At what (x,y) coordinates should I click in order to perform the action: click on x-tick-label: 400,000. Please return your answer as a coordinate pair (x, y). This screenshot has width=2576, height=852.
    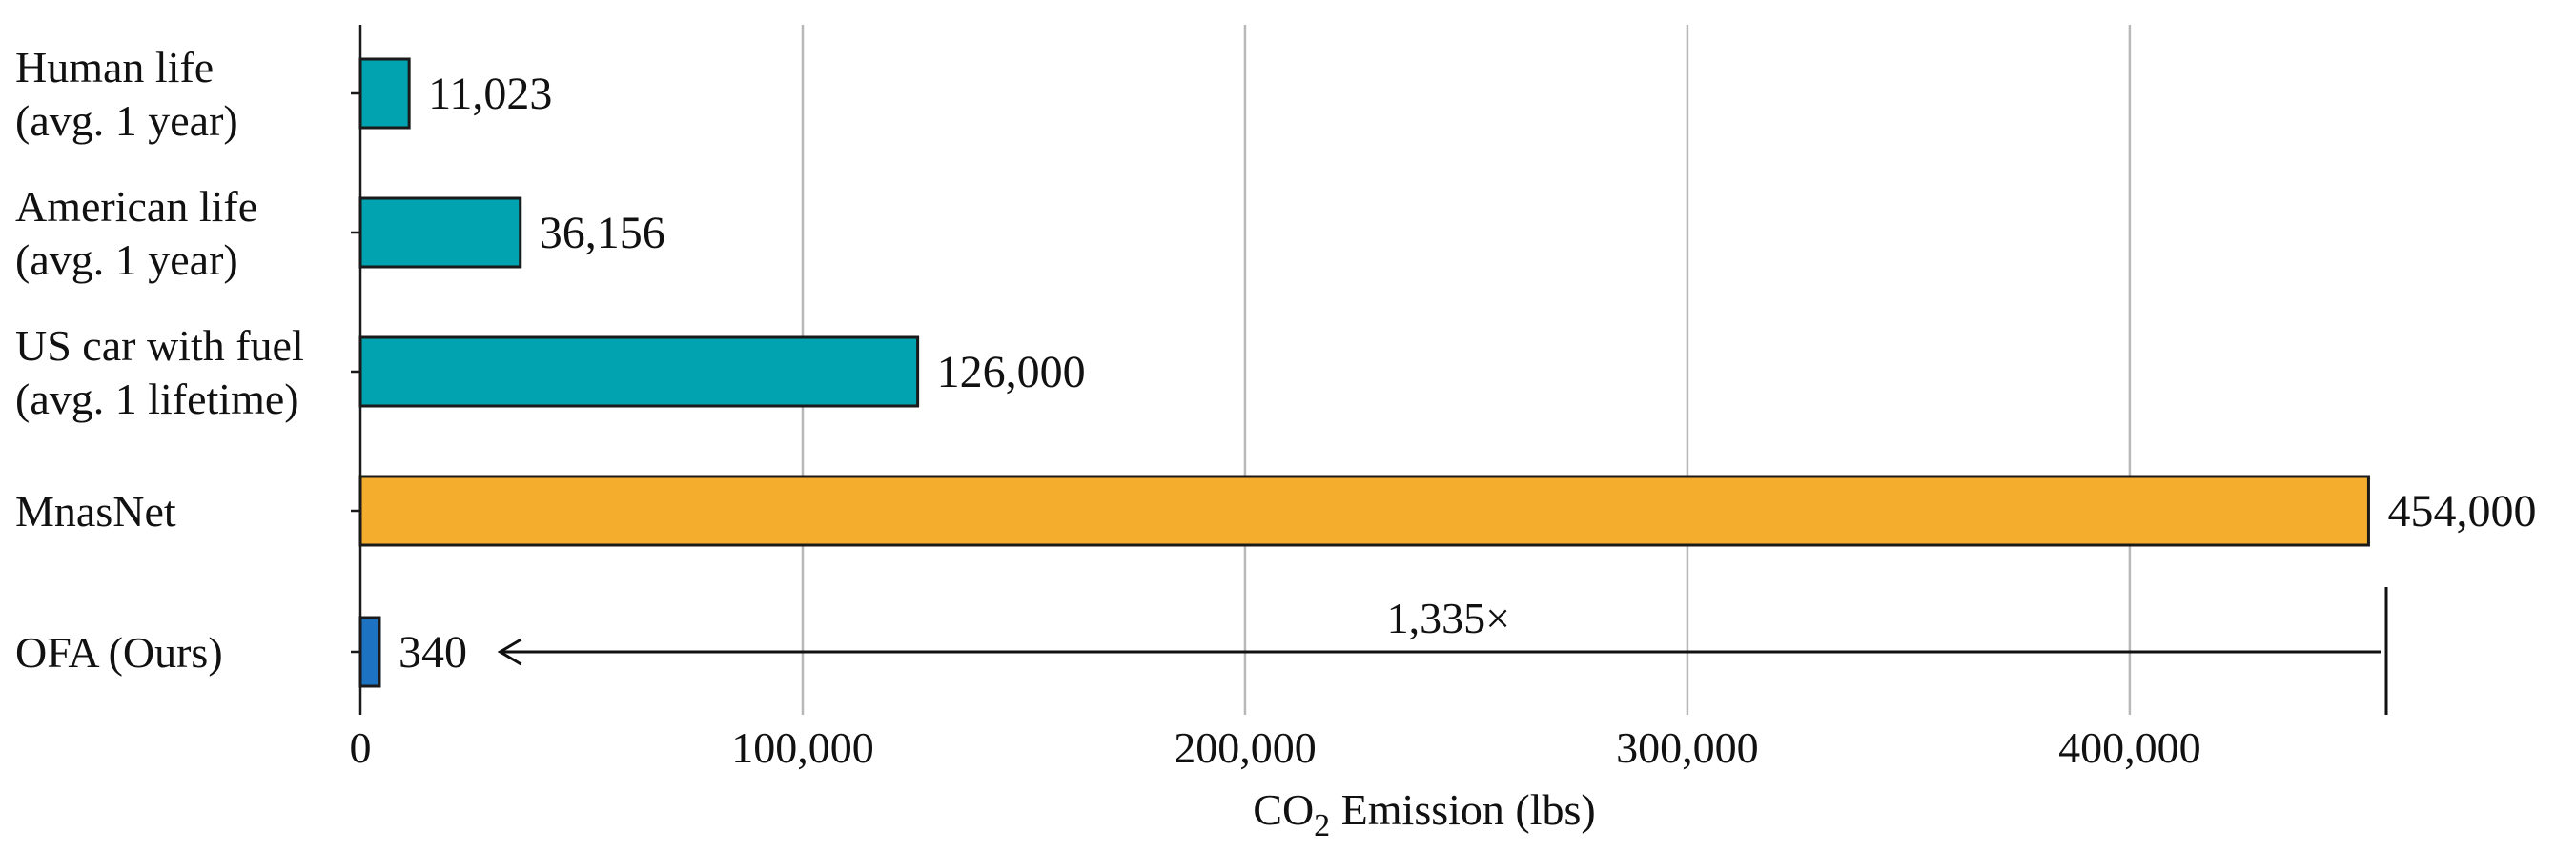
    Looking at the image, I should click on (2130, 747).